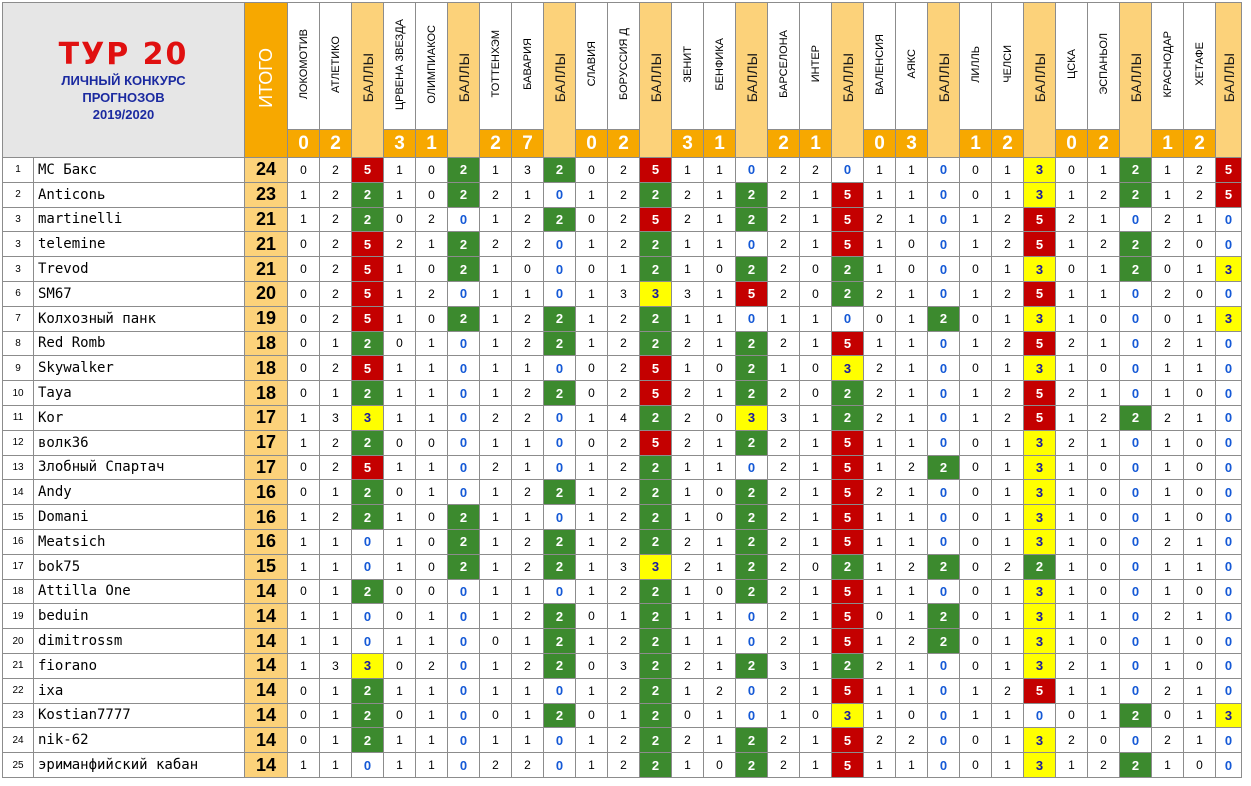  Describe the element at coordinates (495, 66) in the screenshot. I see `match-3-home-team: ТОТТЕНХЭМ` at that location.